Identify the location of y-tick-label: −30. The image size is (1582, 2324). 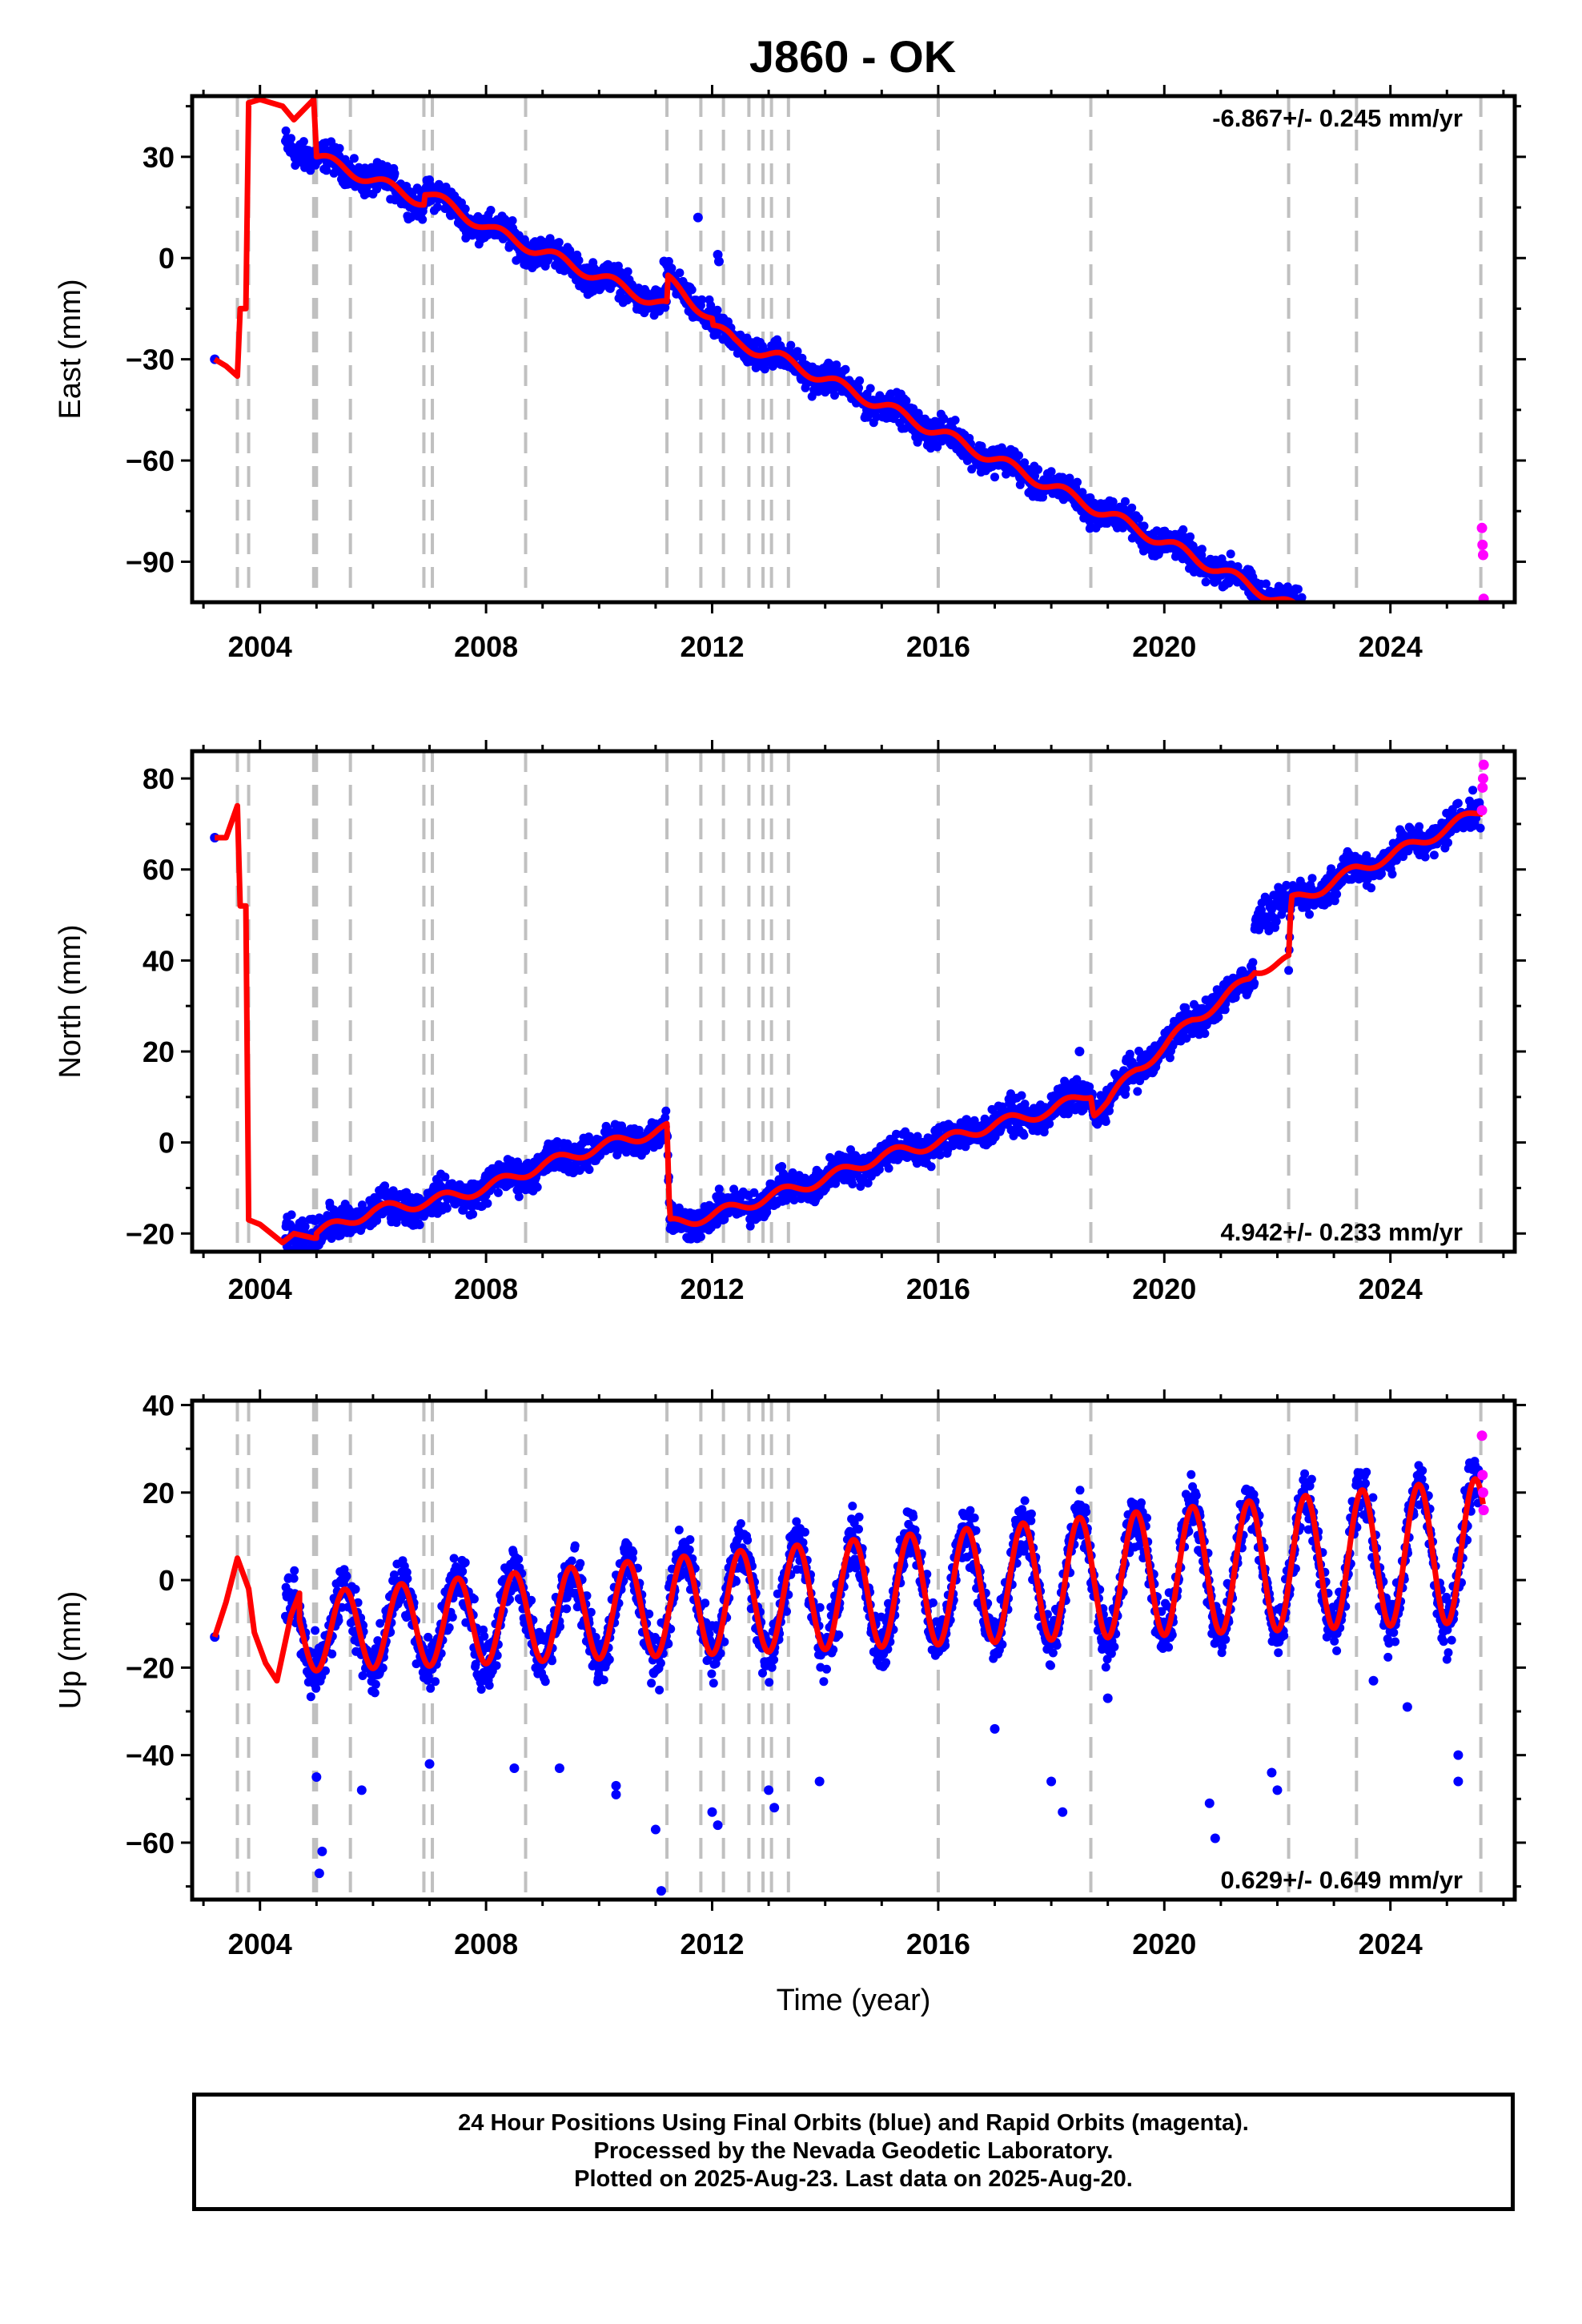
(151, 360).